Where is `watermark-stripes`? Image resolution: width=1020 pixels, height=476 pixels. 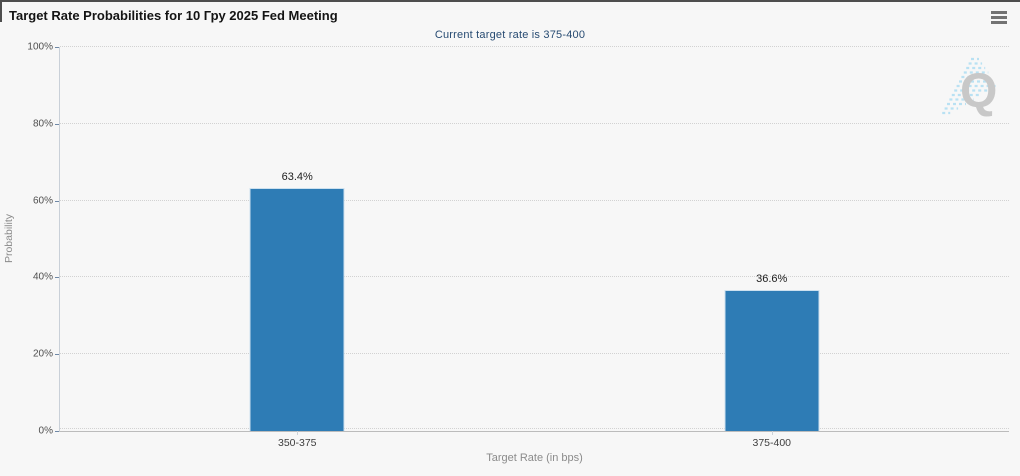 watermark-stripes is located at coordinates (970, 86).